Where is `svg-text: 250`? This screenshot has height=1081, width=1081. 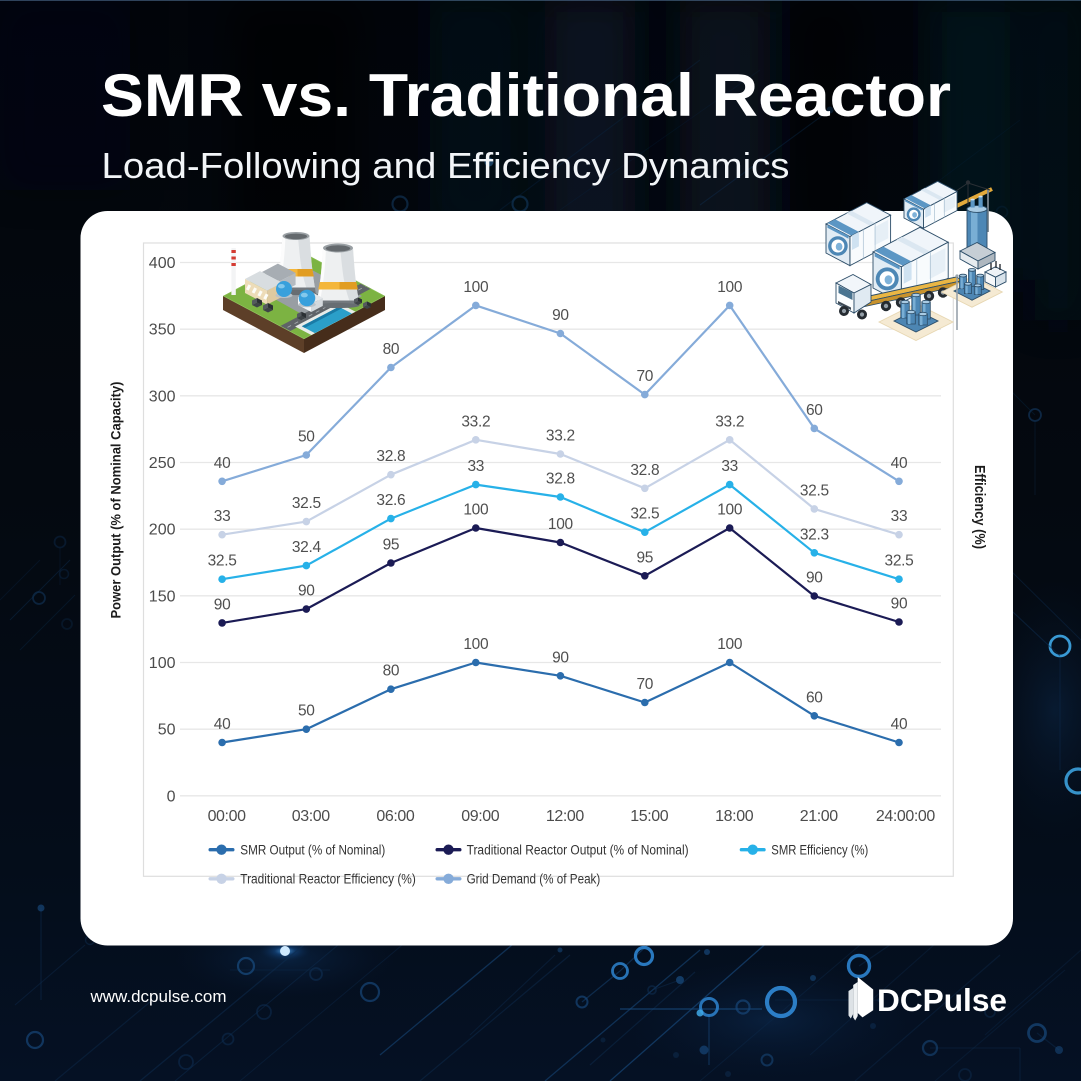
svg-text: 250 is located at coordinates (162, 463).